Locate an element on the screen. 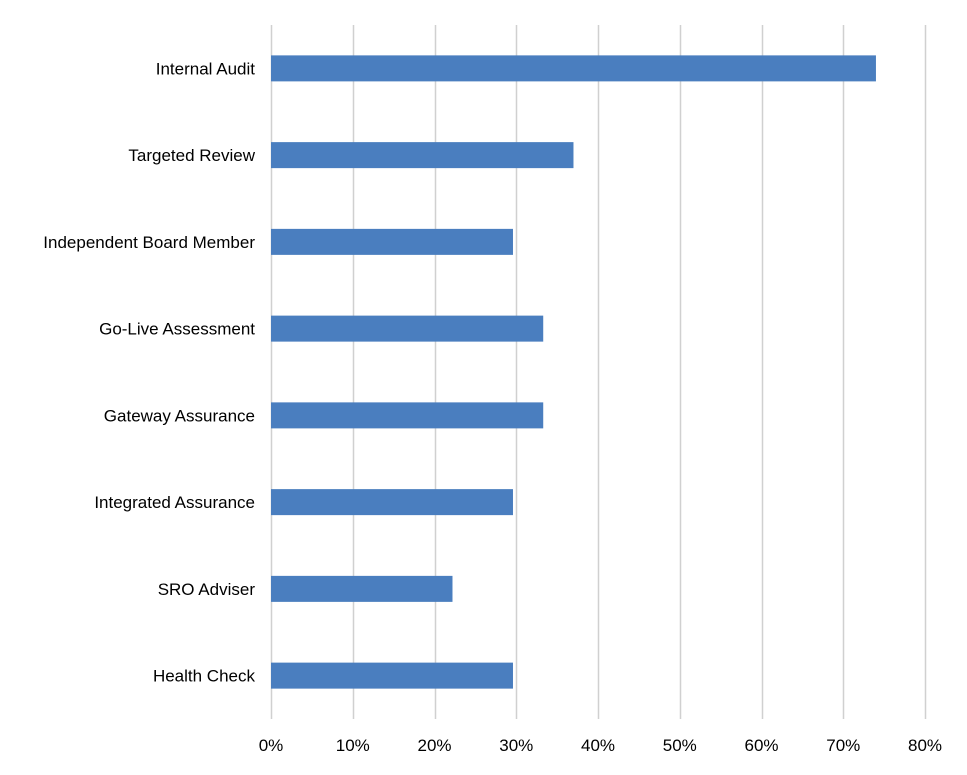 Image resolution: width=967 pixels, height=775 pixels. x-tick-label: 80% is located at coordinates (925, 745).